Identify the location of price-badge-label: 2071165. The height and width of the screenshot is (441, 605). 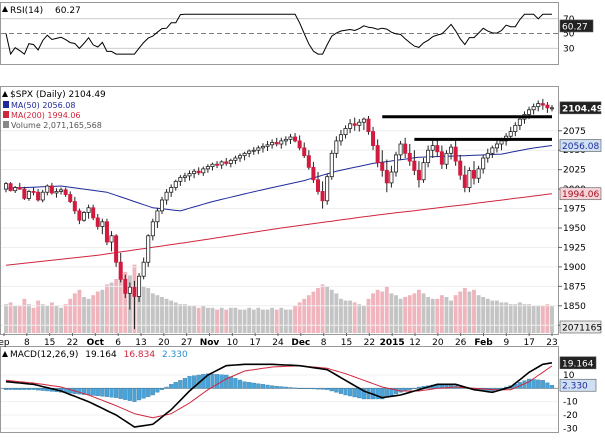
(582, 329).